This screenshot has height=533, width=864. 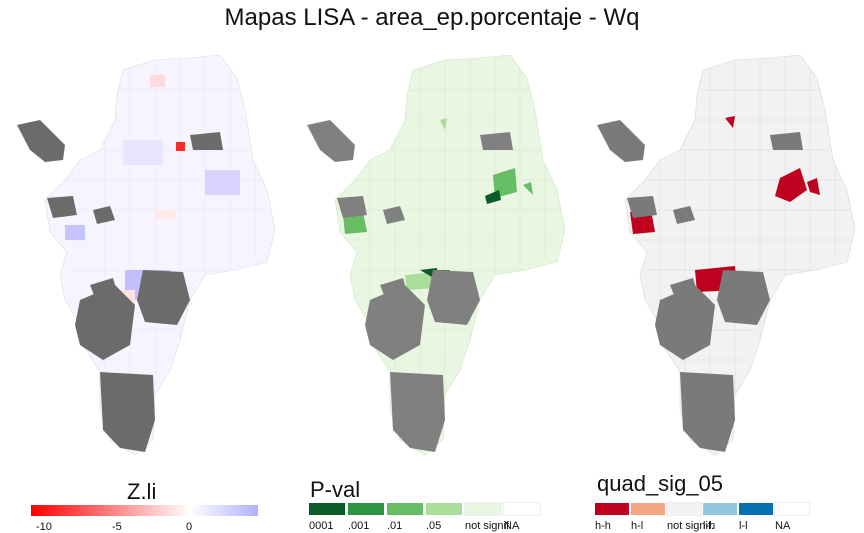 What do you see at coordinates (117, 527) in the screenshot?
I see `zli-tick: -5` at bounding box center [117, 527].